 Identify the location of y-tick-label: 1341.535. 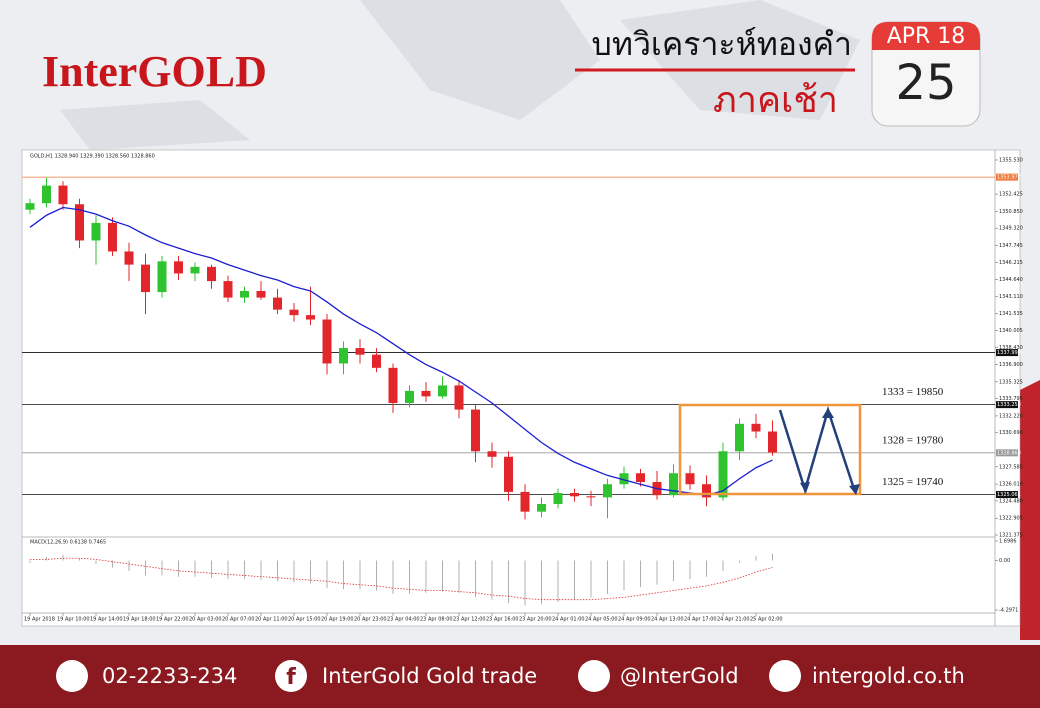
(1011, 314).